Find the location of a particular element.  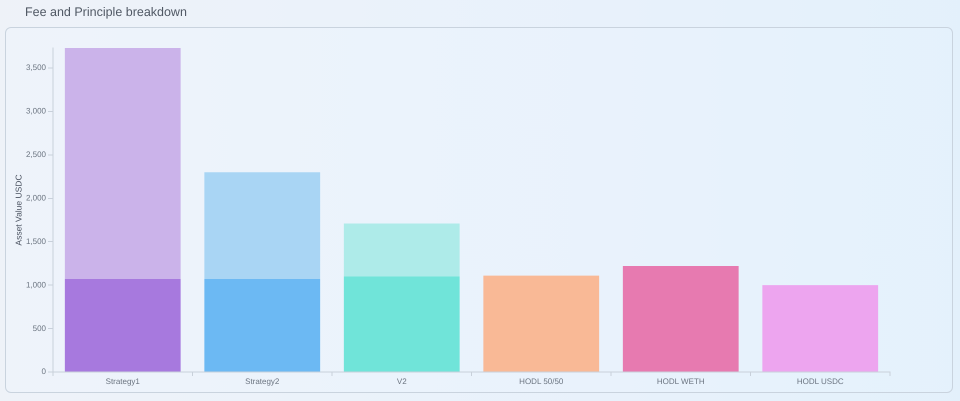

y-tick-label: 500 is located at coordinates (39, 328).